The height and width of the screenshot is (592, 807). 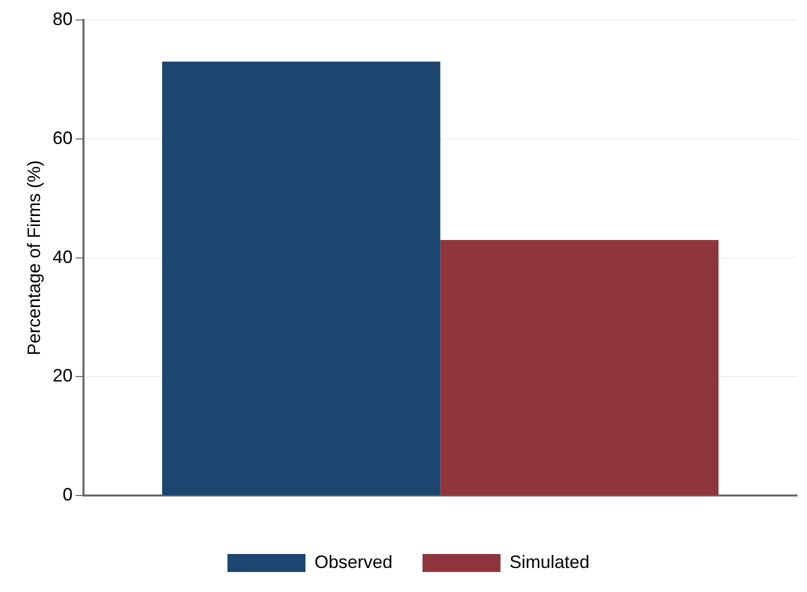 What do you see at coordinates (62, 18) in the screenshot?
I see `y-tick-label: 80` at bounding box center [62, 18].